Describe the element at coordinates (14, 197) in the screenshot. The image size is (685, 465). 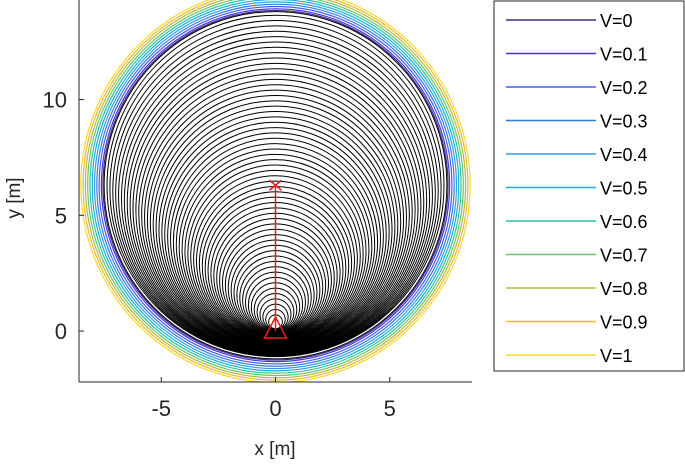
I see `y-axis-label: y [m]` at that location.